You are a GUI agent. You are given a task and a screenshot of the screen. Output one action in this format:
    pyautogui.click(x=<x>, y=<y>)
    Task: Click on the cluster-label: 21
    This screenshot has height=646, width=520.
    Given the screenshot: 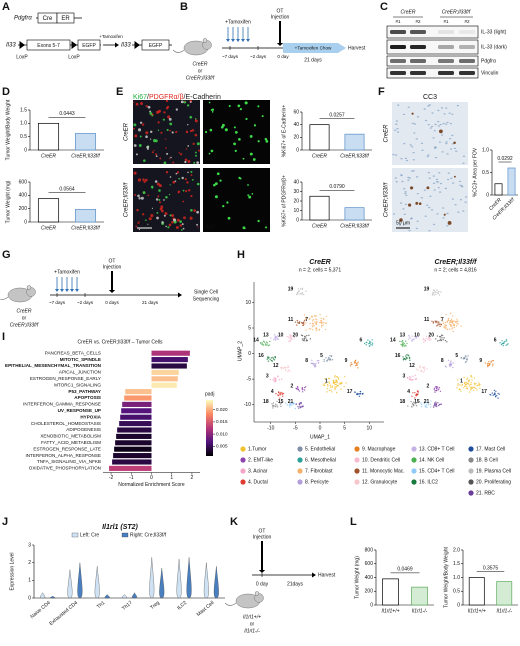 What is the action you would take?
    pyautogui.click(x=427, y=402)
    